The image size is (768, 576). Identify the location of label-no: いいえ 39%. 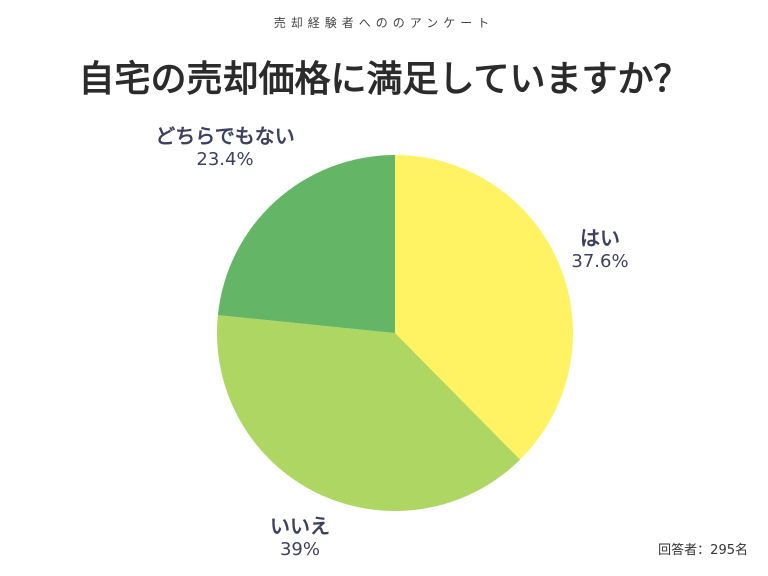
(300, 538).